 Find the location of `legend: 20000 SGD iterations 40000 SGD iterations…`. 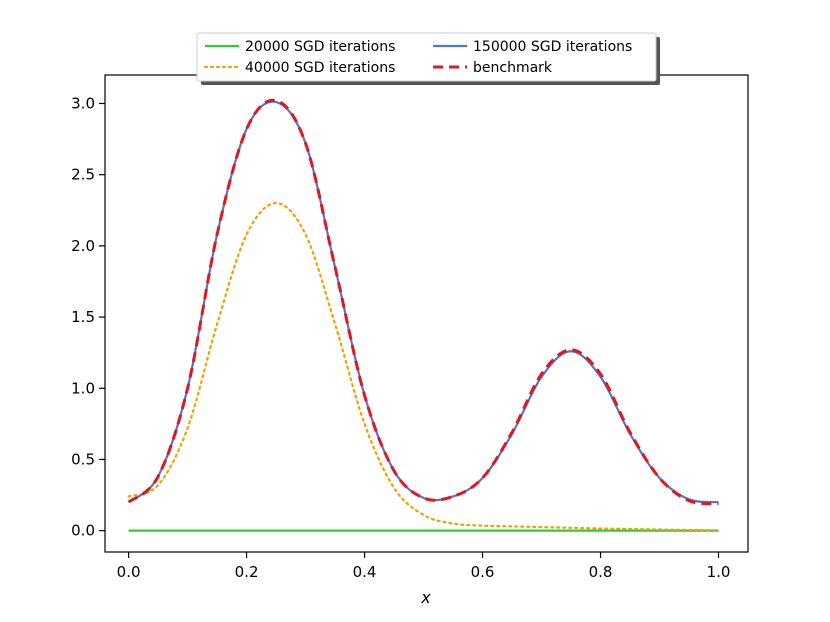

legend: 20000 SGD iterations 40000 SGD iterations… is located at coordinates (428, 58).